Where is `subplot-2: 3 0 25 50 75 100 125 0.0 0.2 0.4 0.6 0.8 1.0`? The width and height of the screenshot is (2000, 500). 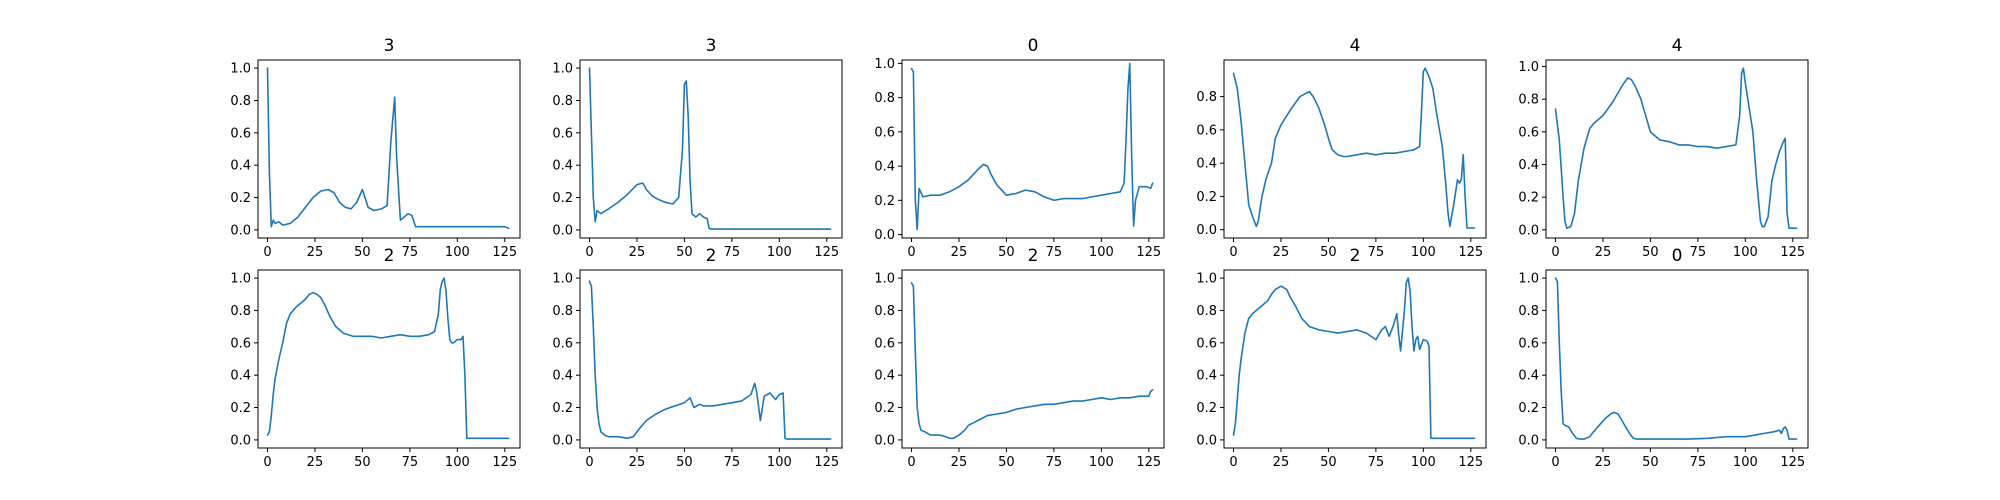 subplot-2: 3 0 25 50 75 100 125 0.0 0.2 0.4 0.6 0.8 1.0 is located at coordinates (697, 148).